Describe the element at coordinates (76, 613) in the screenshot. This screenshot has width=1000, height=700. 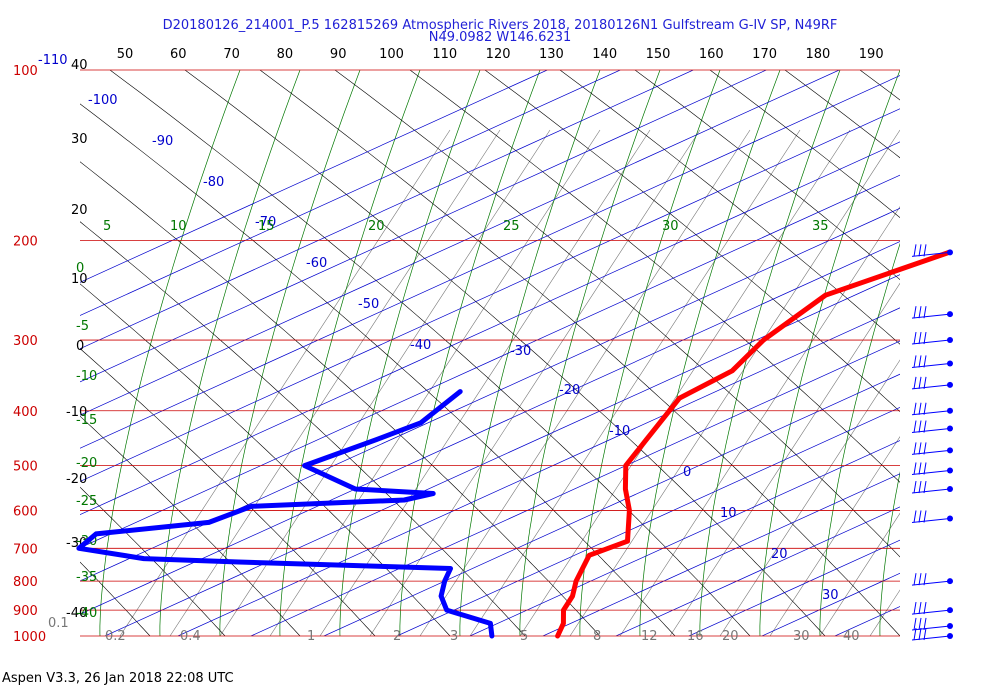
I see `left-c-scale-label: -40` at that location.